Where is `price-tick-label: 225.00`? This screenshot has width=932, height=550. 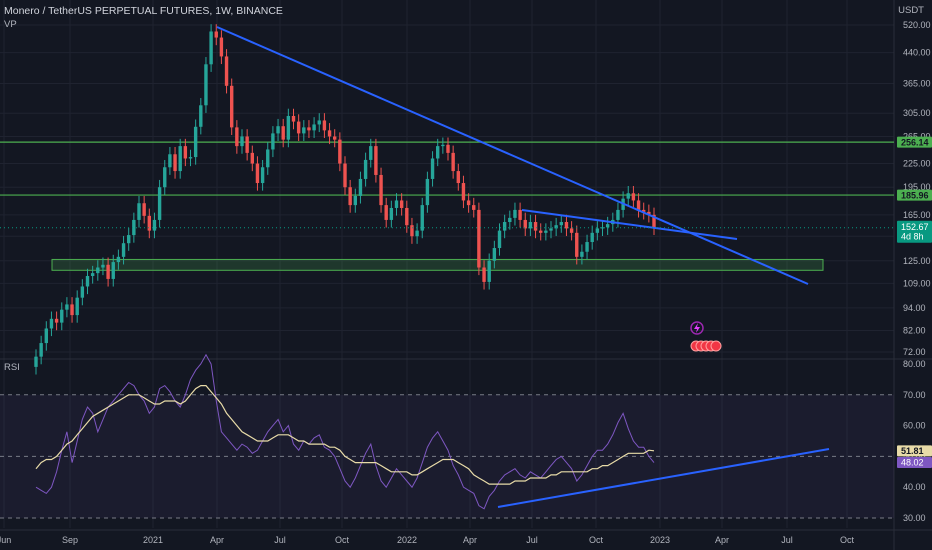
price-tick-label: 225.00 is located at coordinates (917, 164).